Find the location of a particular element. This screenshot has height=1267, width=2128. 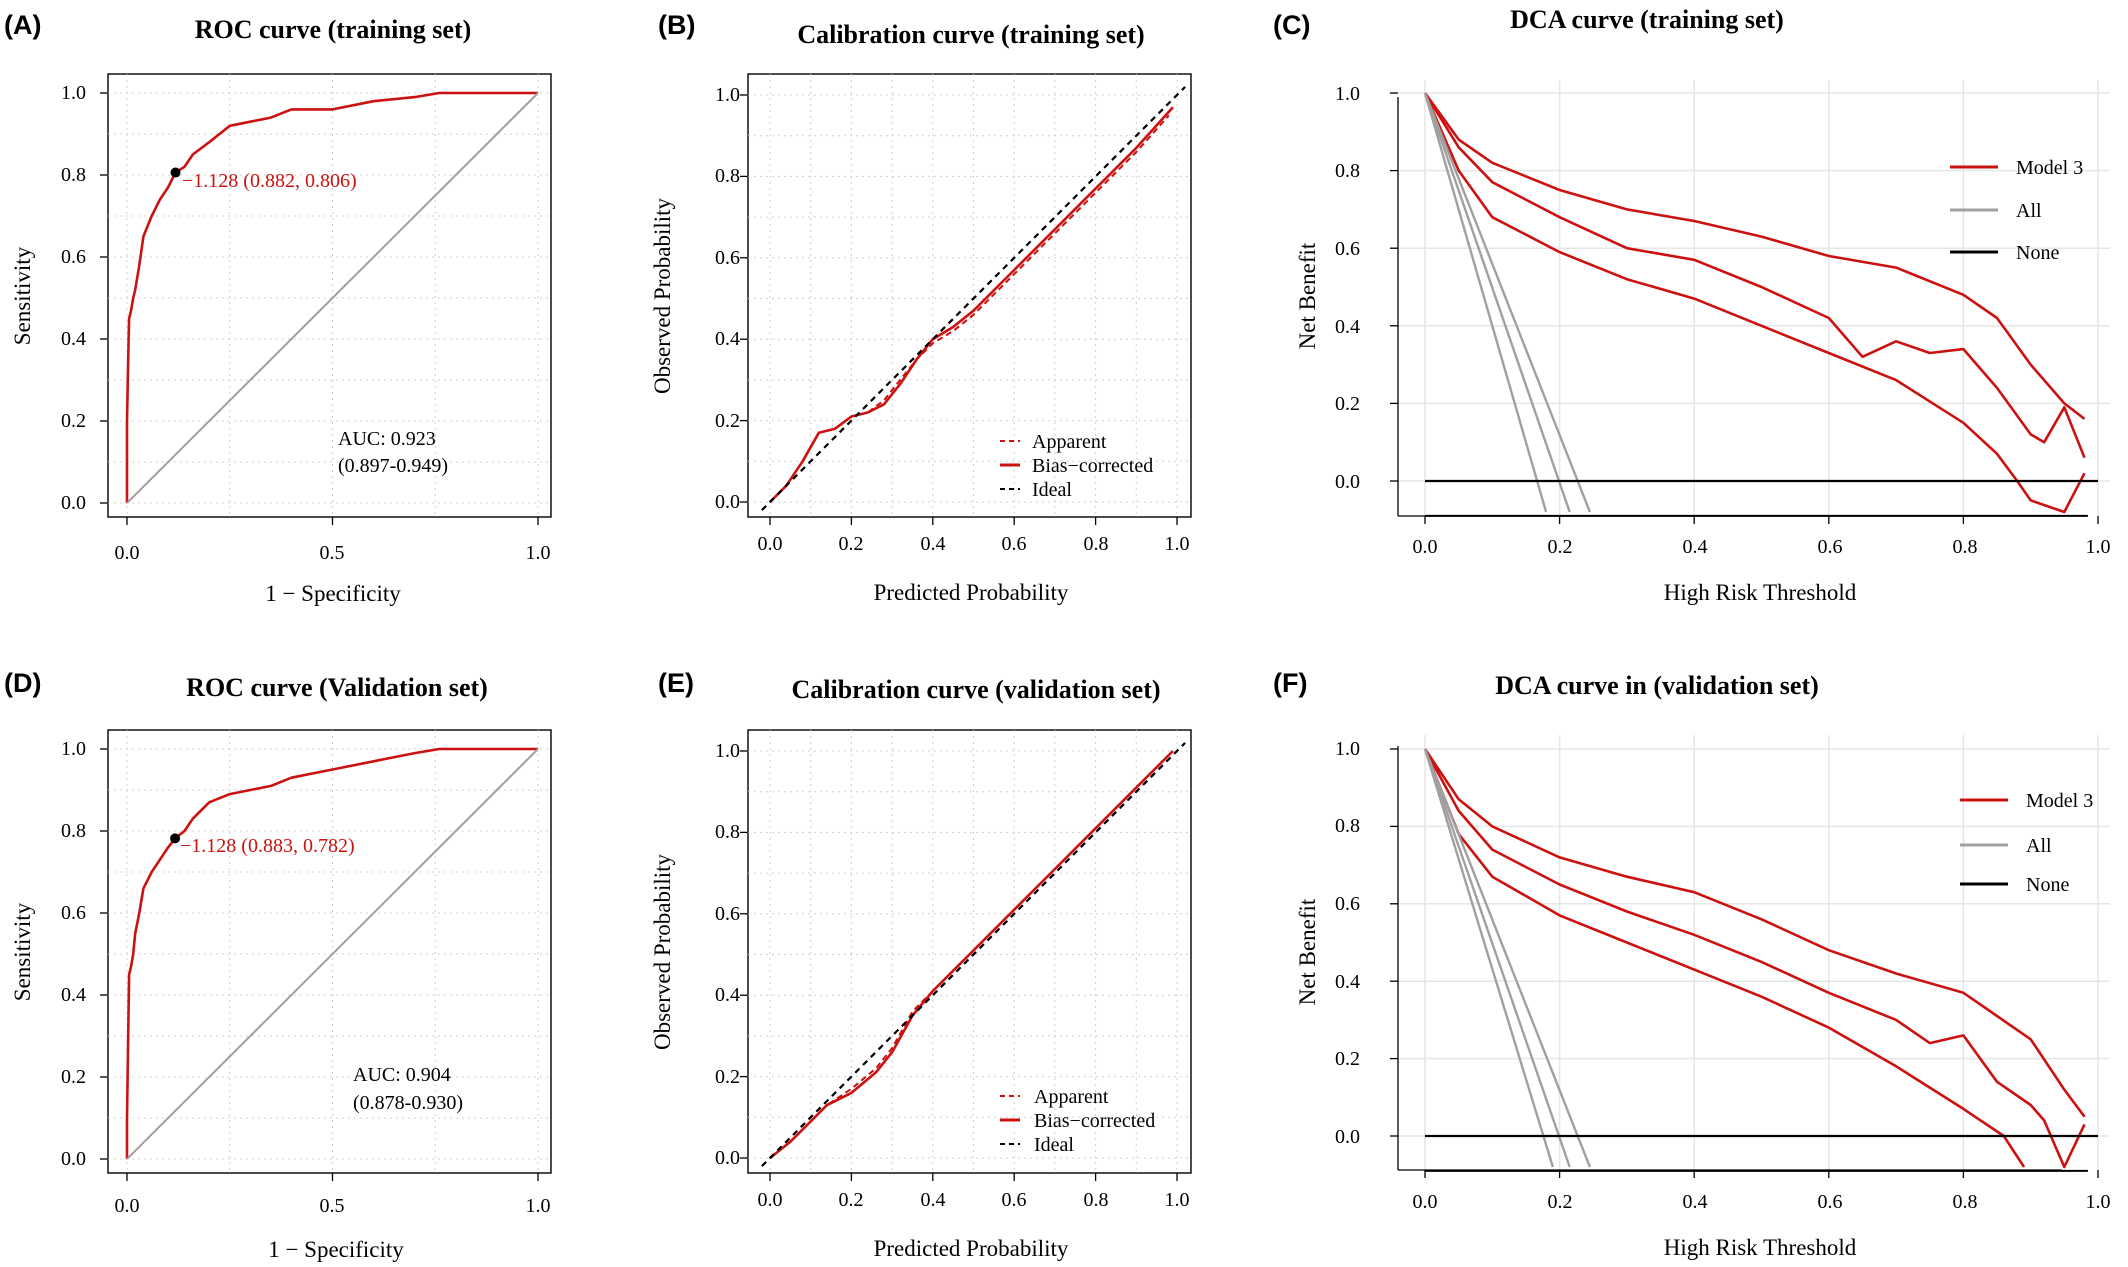

panel-letter: (C) is located at coordinates (1291, 25).